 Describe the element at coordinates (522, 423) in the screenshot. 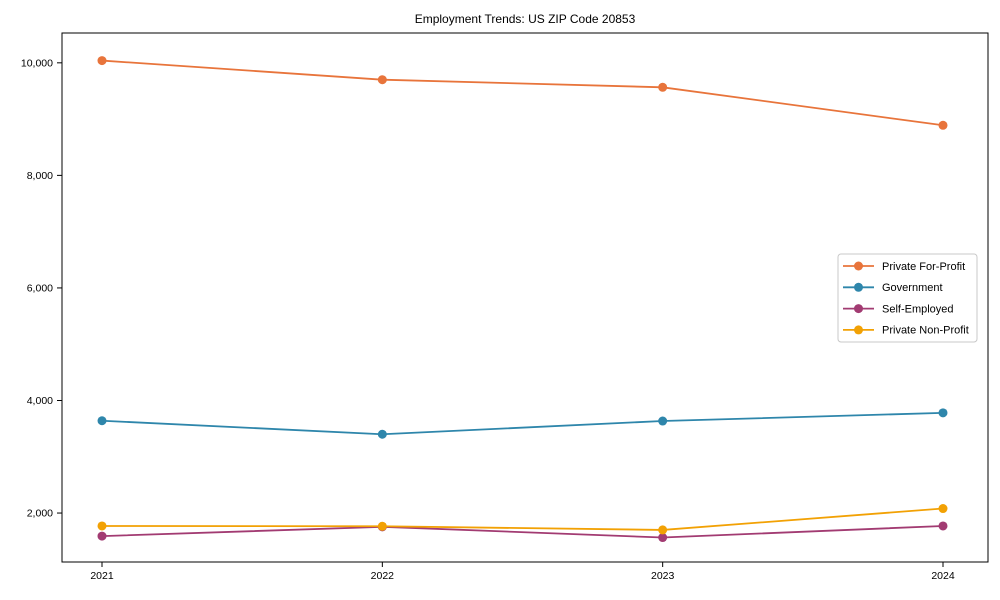

I see `line-series-government` at that location.